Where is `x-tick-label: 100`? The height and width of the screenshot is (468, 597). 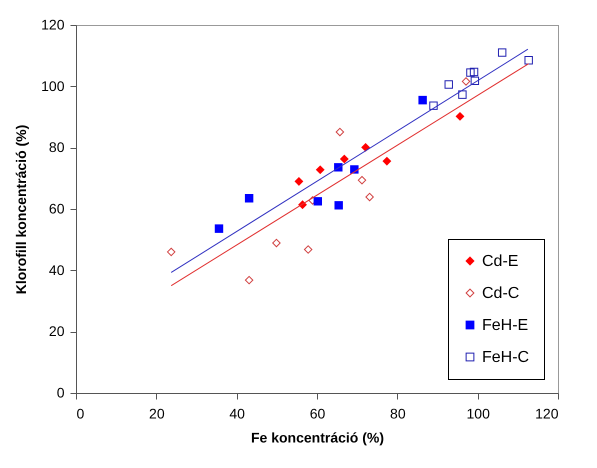 x-tick-label: 100 is located at coordinates (478, 414).